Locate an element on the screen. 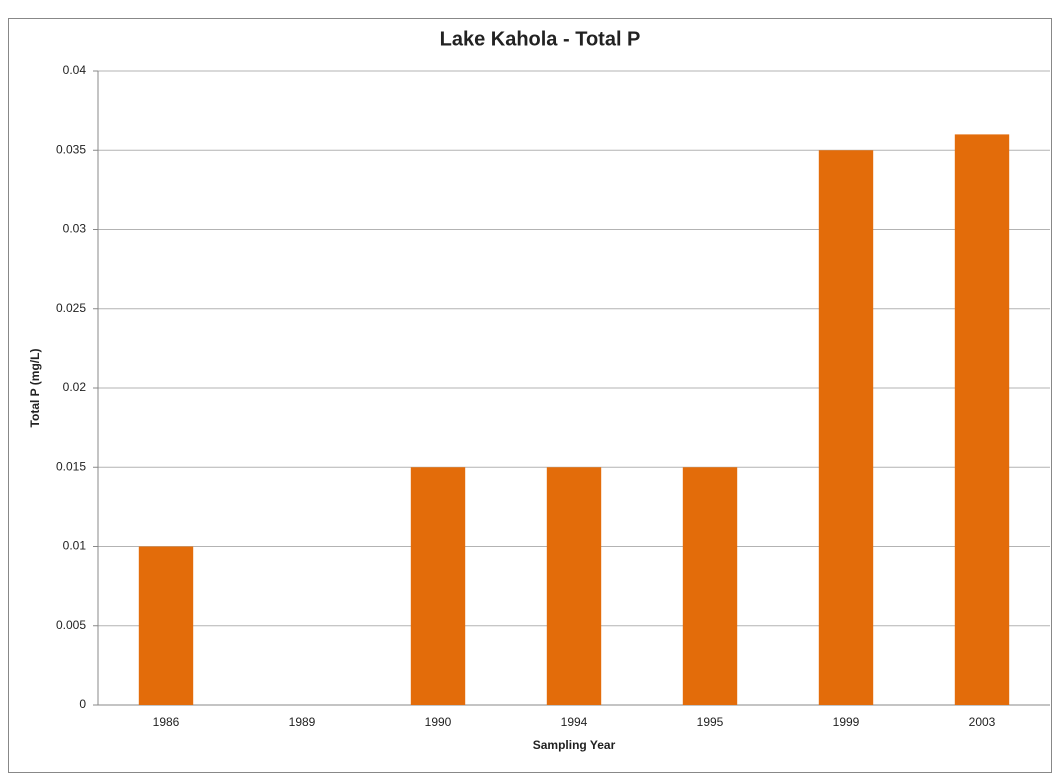  x-tick-label: 1999 is located at coordinates (846, 722).